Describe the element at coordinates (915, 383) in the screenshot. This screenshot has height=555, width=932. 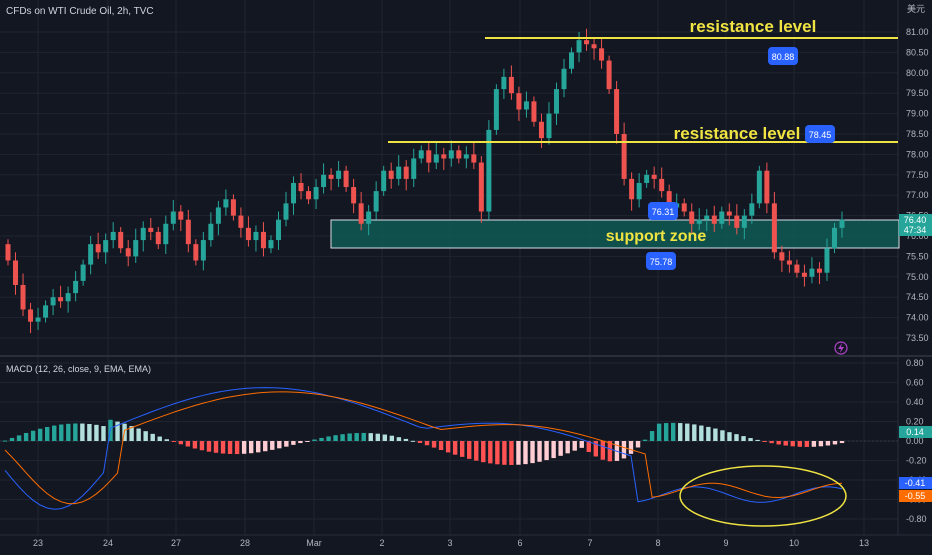
I see `macd-tick-label: 0.60` at that location.